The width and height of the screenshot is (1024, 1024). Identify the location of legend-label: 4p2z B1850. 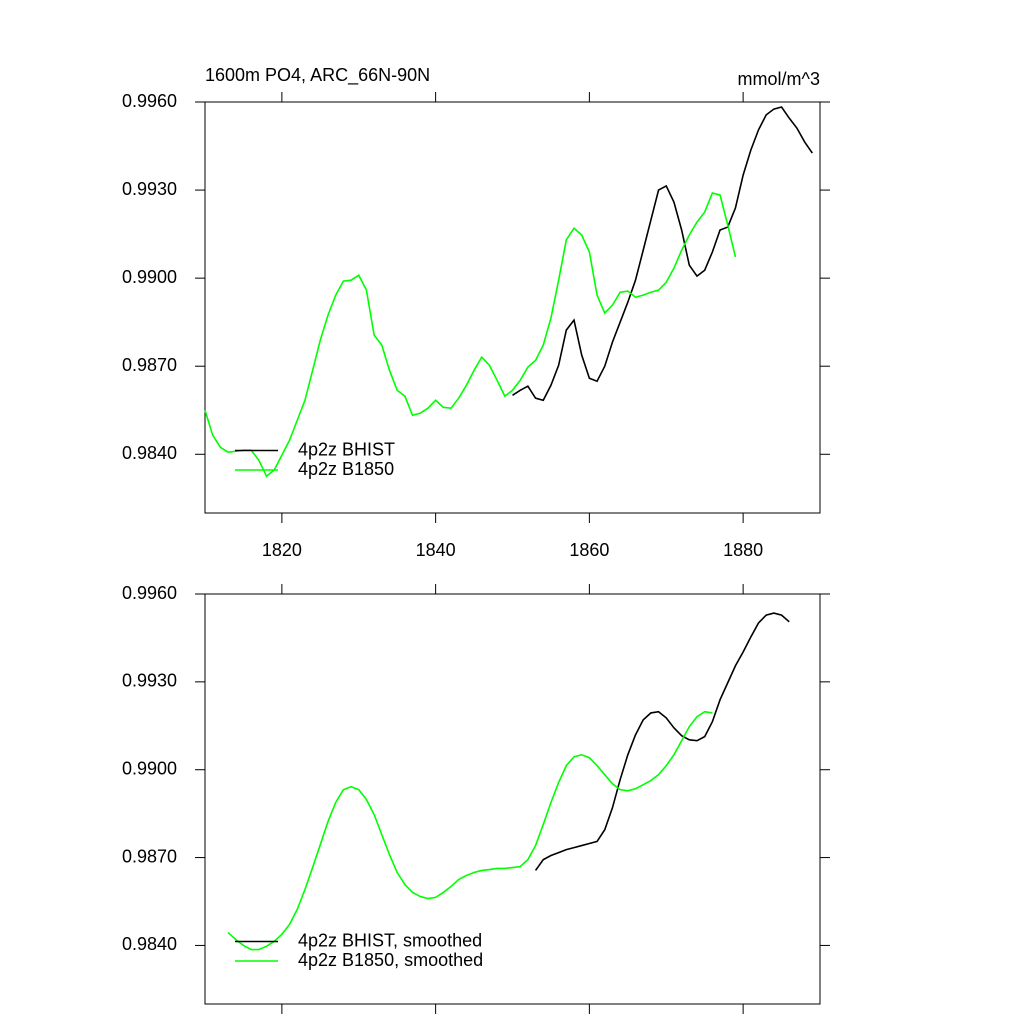
(346, 469).